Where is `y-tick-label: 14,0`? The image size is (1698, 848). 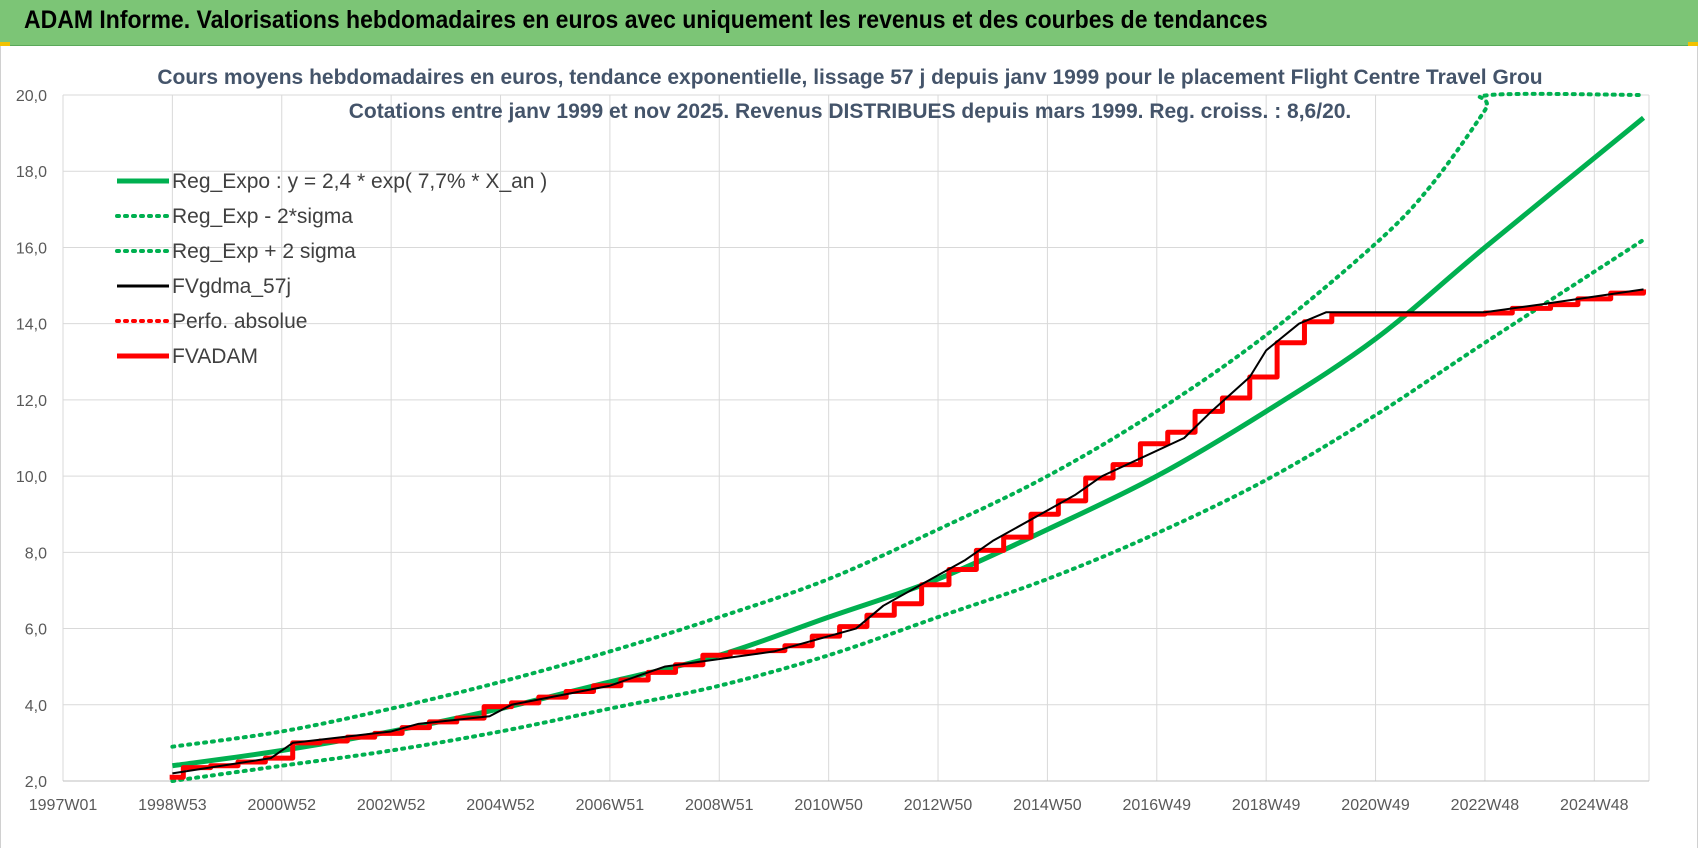 y-tick-label: 14,0 is located at coordinates (31, 325).